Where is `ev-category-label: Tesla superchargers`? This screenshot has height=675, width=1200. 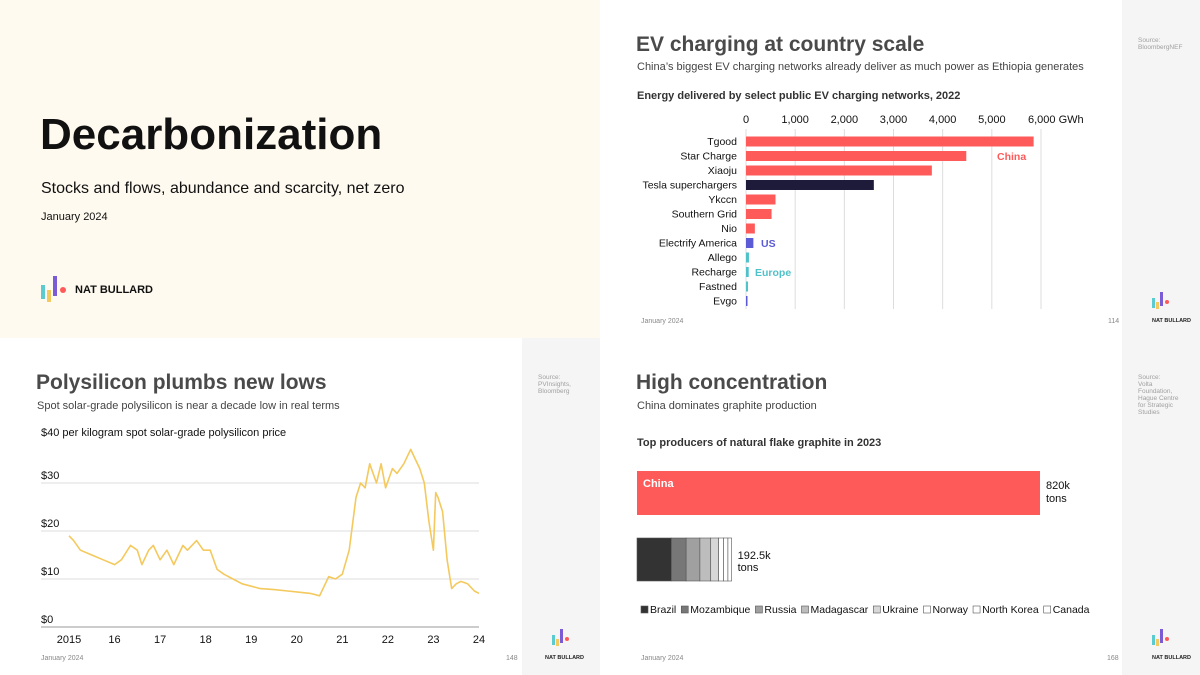
ev-category-label: Tesla superchargers is located at coordinates (689, 186).